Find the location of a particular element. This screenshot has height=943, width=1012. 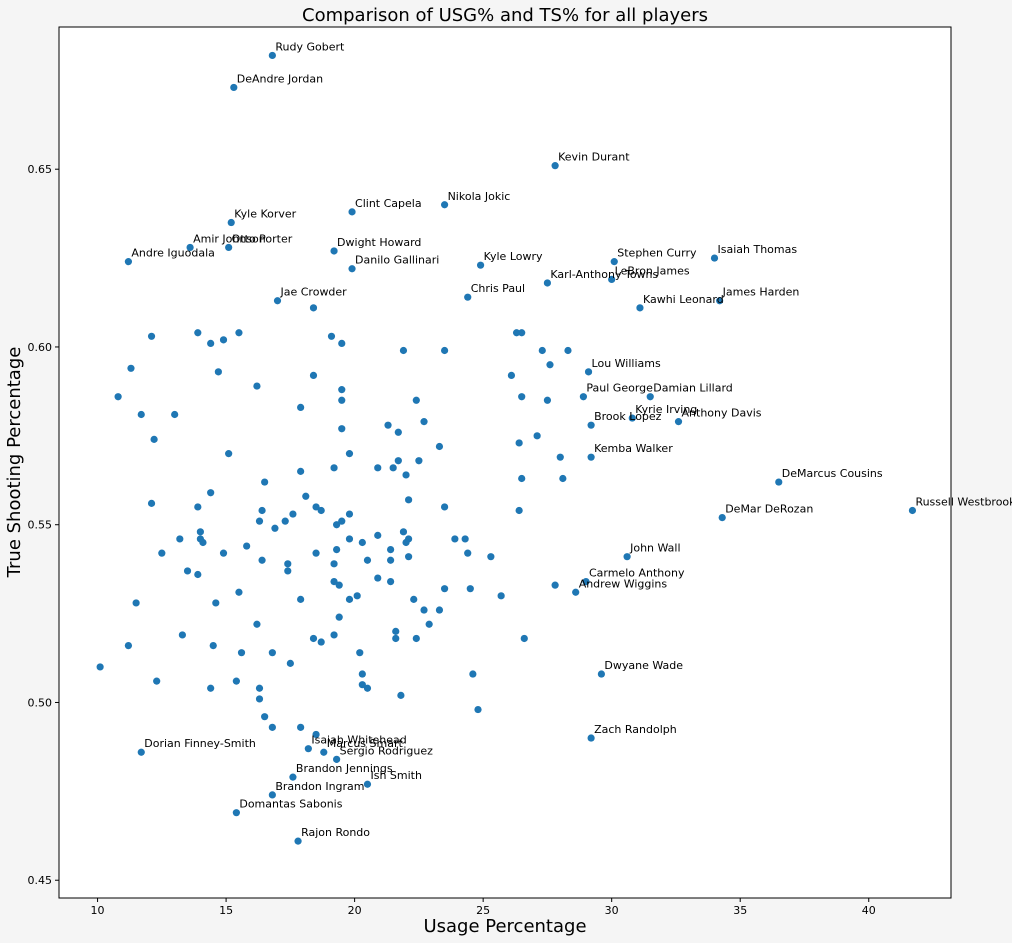

player-label: Marcus Smart is located at coordinates (365, 743).